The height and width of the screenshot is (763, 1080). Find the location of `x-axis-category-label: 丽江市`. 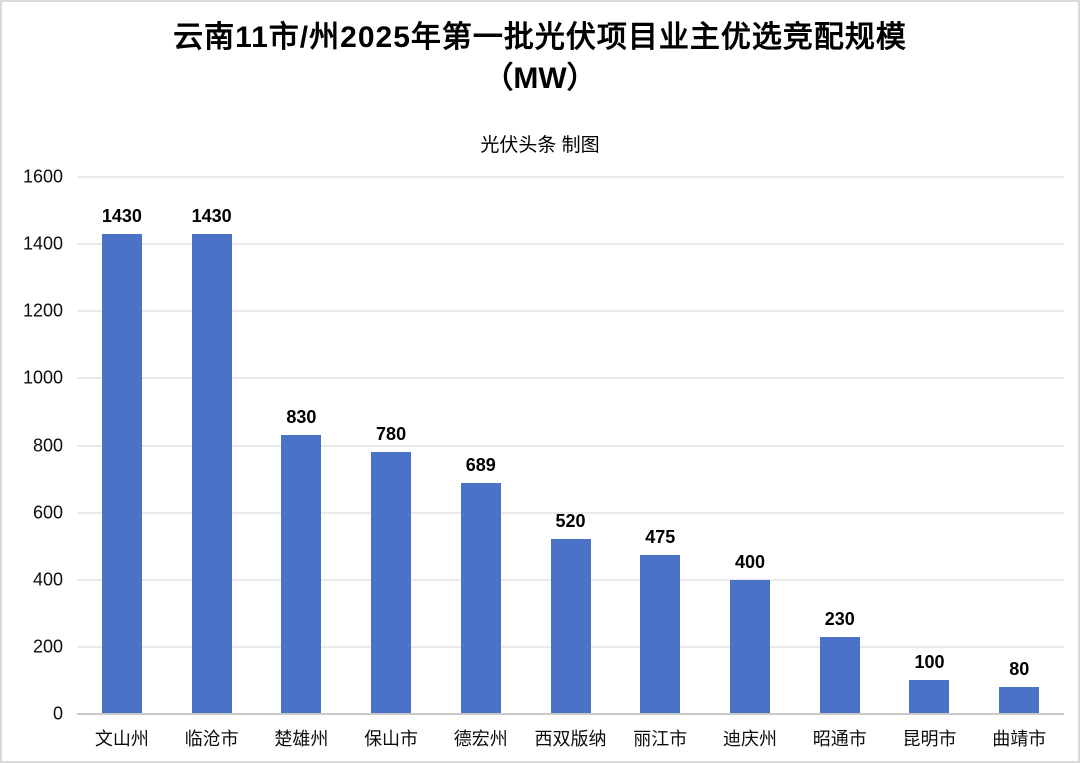

x-axis-category-label: 丽江市 is located at coordinates (660, 739).